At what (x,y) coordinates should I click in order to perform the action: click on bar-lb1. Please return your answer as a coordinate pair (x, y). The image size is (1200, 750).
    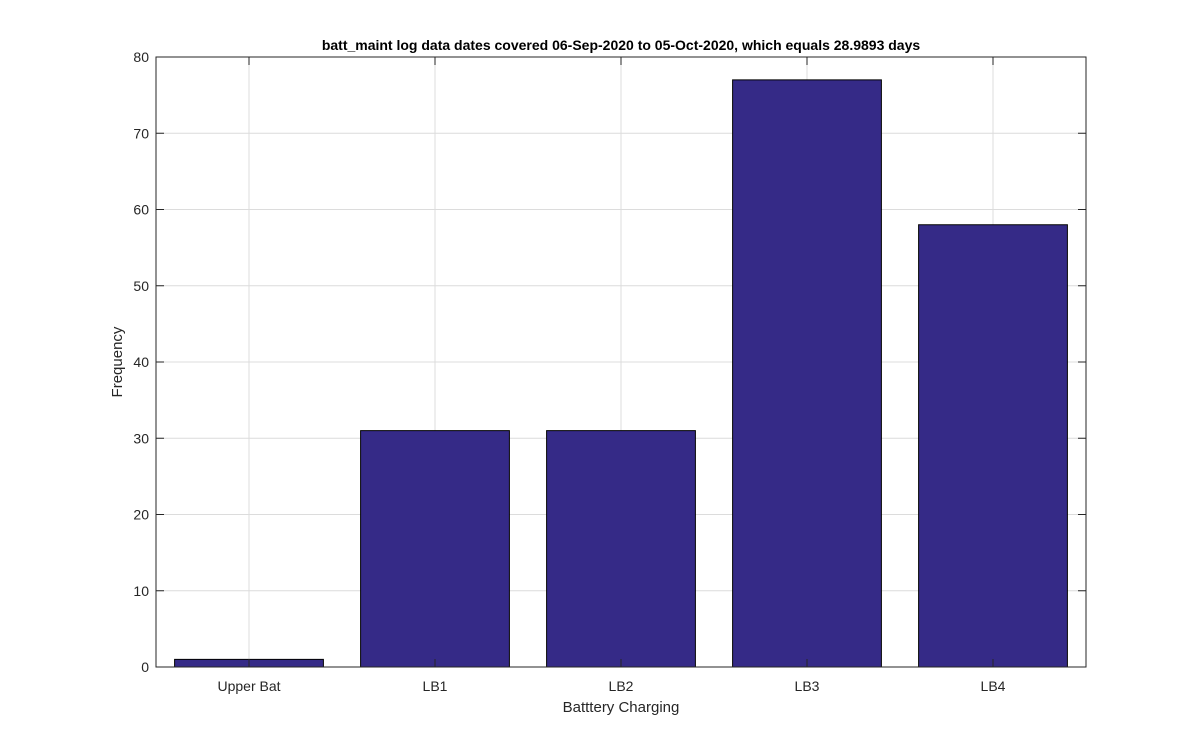
    Looking at the image, I should click on (435, 549).